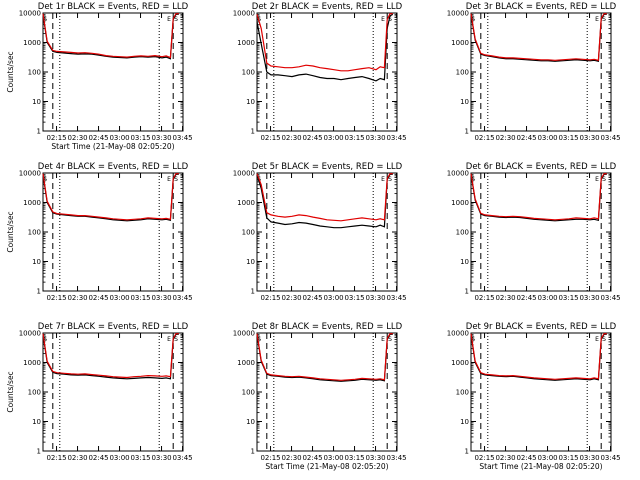 This screenshot has height=480, width=640. What do you see at coordinates (541, 167) in the screenshot?
I see `panel-title: Det 6r BLACK = Events, RED = LLD` at bounding box center [541, 167].